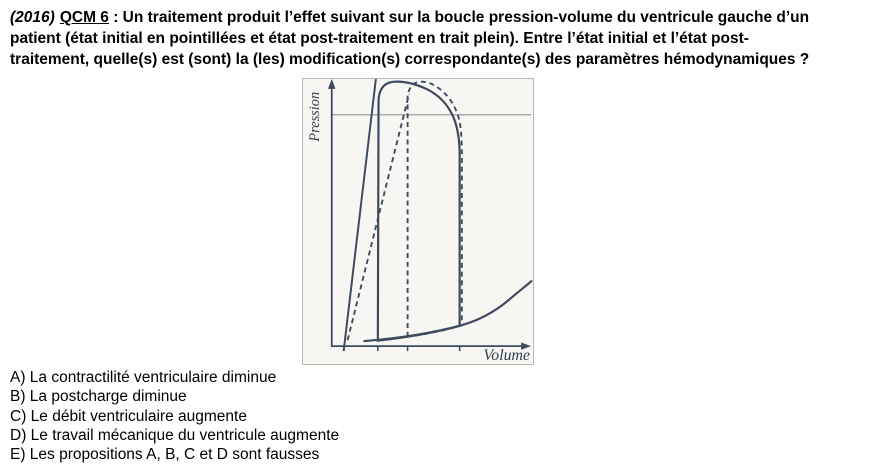 Image resolution: width=869 pixels, height=470 pixels. I want to click on edpvr-filling-curve, so click(448, 311).